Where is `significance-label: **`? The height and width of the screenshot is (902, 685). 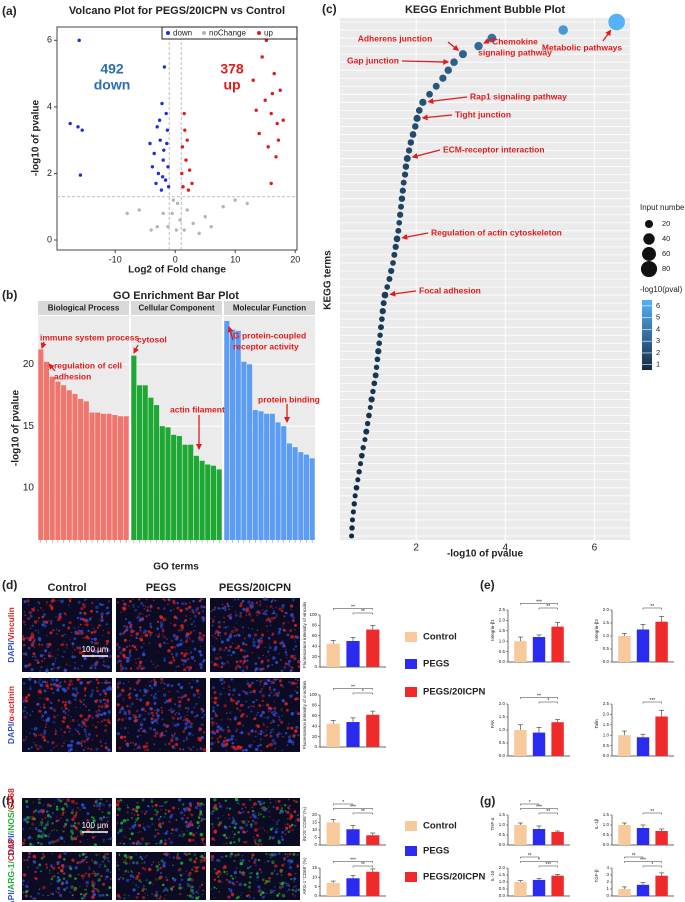
significance-label: ** is located at coordinates (548, 607).